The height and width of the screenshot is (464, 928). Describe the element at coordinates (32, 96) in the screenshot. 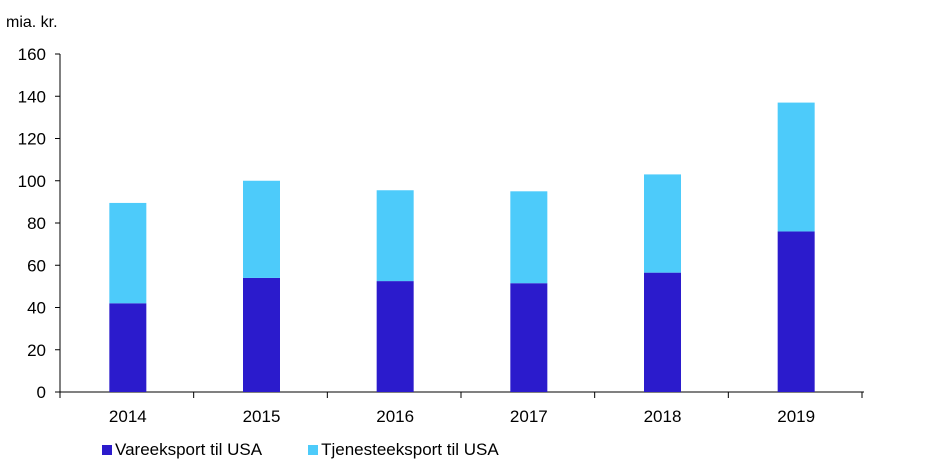

I see `y-tick-label: 140` at that location.